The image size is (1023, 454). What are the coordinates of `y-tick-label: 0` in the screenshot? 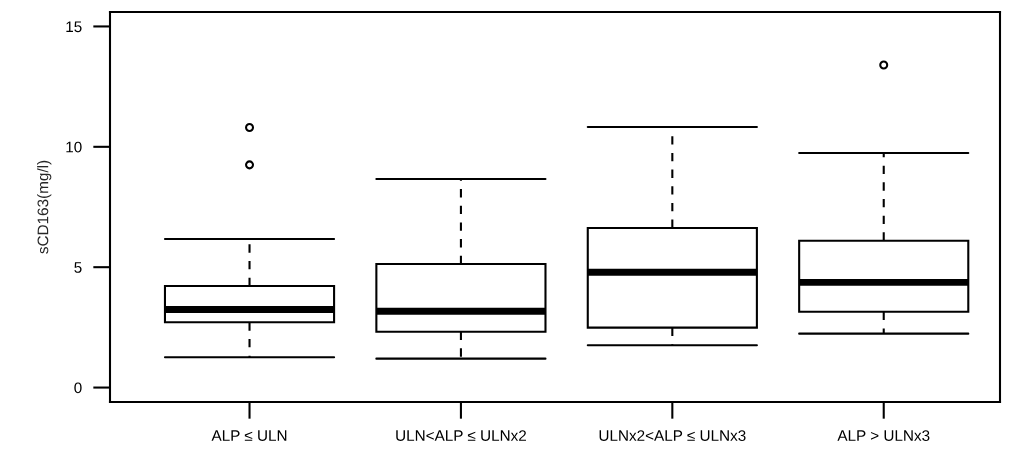 It's located at (78, 388).